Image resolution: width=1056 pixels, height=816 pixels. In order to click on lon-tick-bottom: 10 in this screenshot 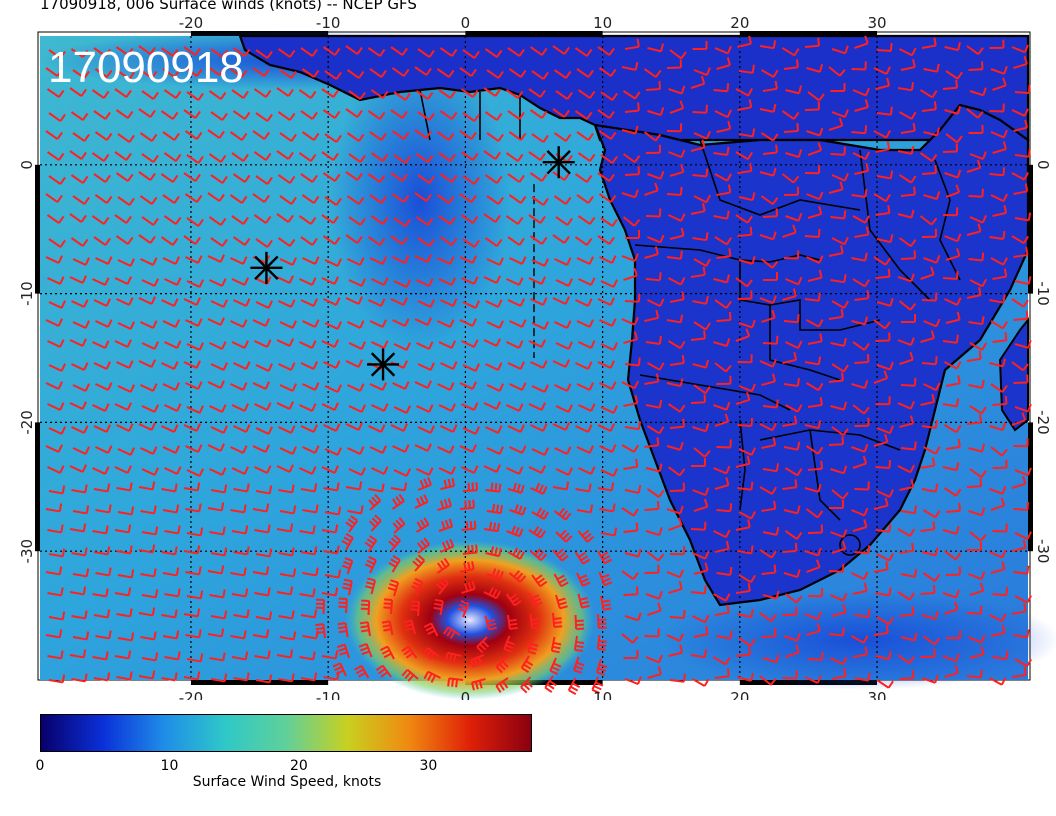, I will do `click(602, 694)`.